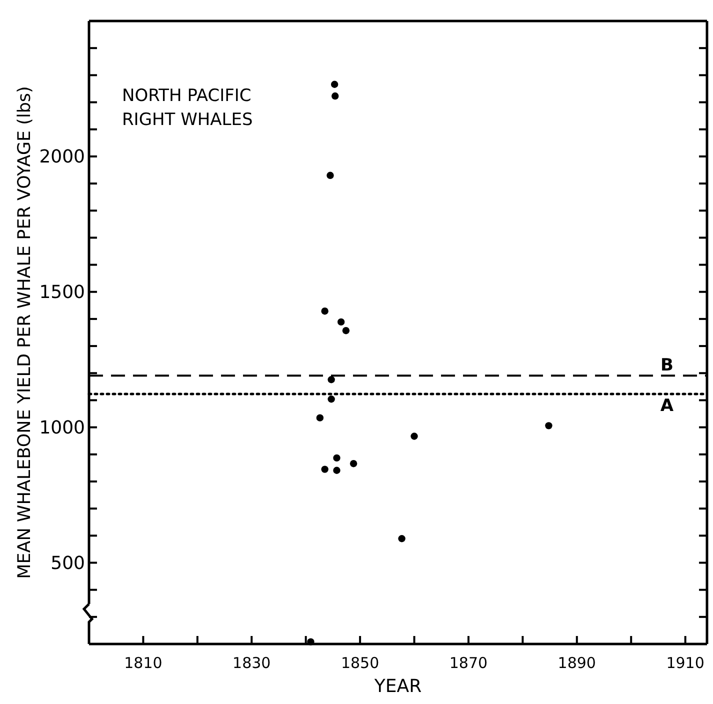  I want to click on x-tick-label: 1870, so click(468, 663).